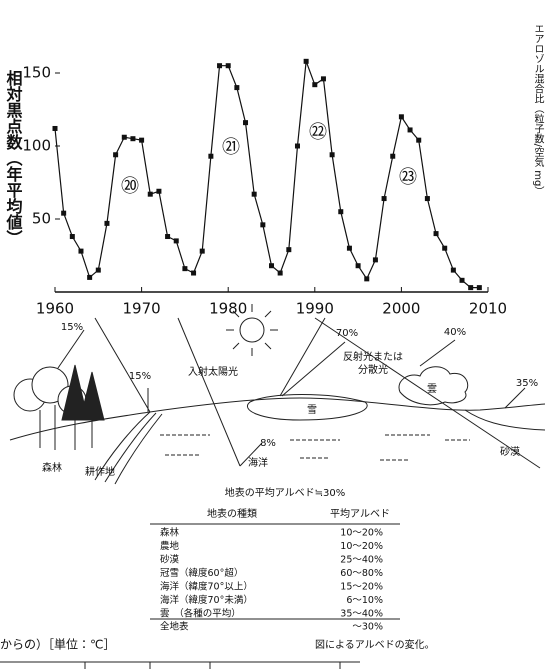 This screenshot has height=669, width=547. I want to click on ground-line, so click(277, 419).